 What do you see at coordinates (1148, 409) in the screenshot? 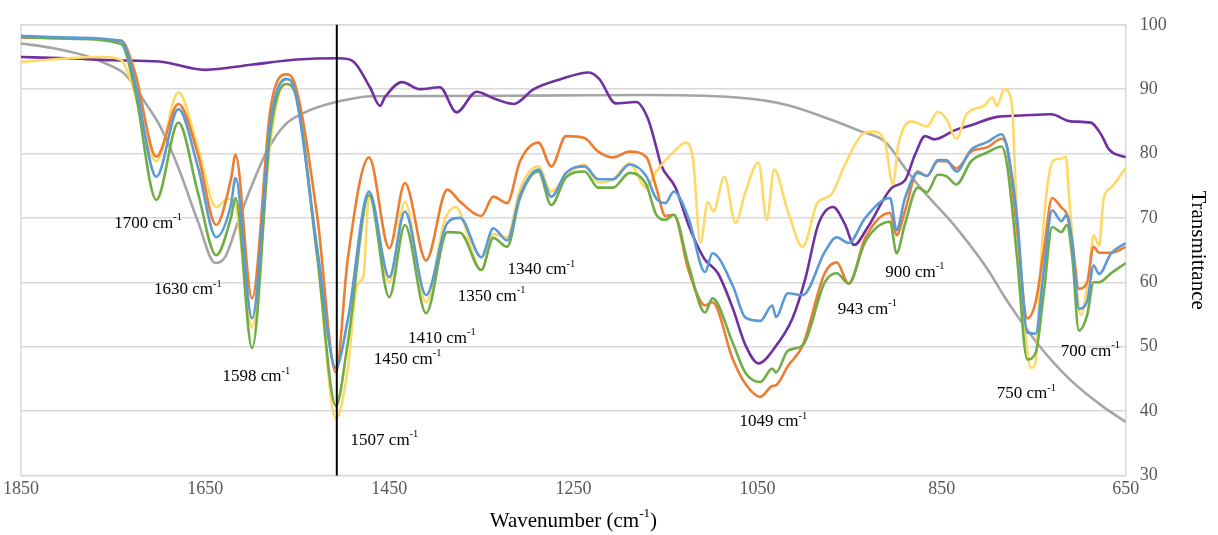
I see `y-tick-label: 40` at bounding box center [1148, 409].